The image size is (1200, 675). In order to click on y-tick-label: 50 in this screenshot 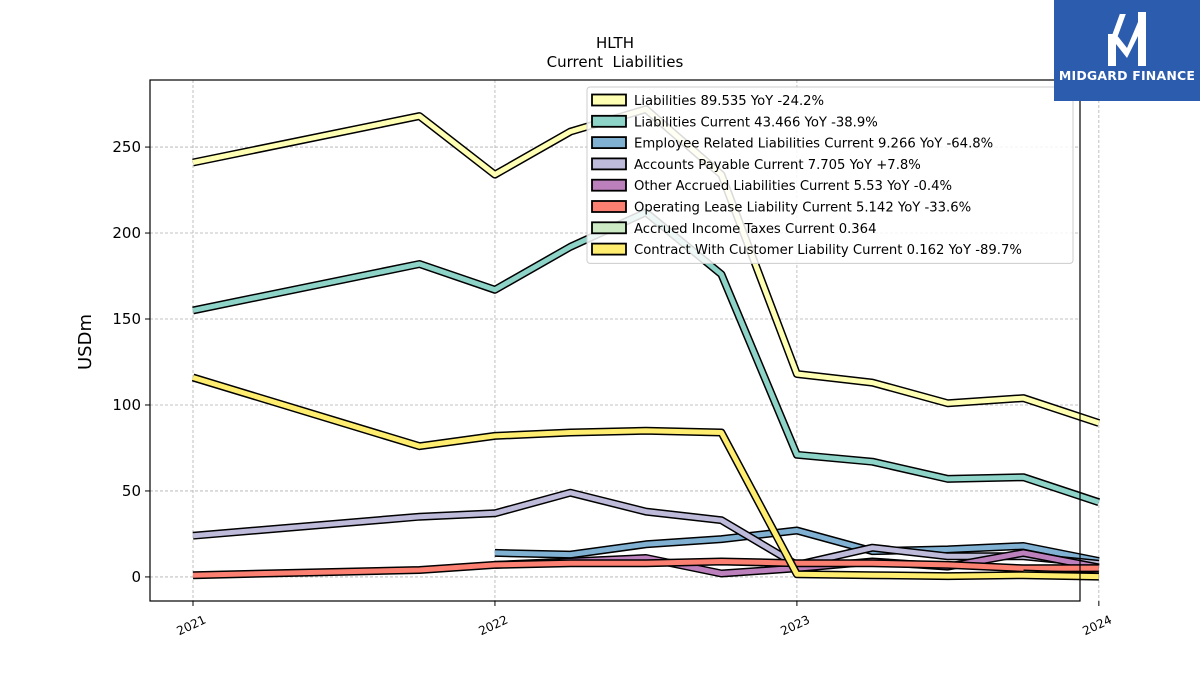, I will do `click(131, 491)`.